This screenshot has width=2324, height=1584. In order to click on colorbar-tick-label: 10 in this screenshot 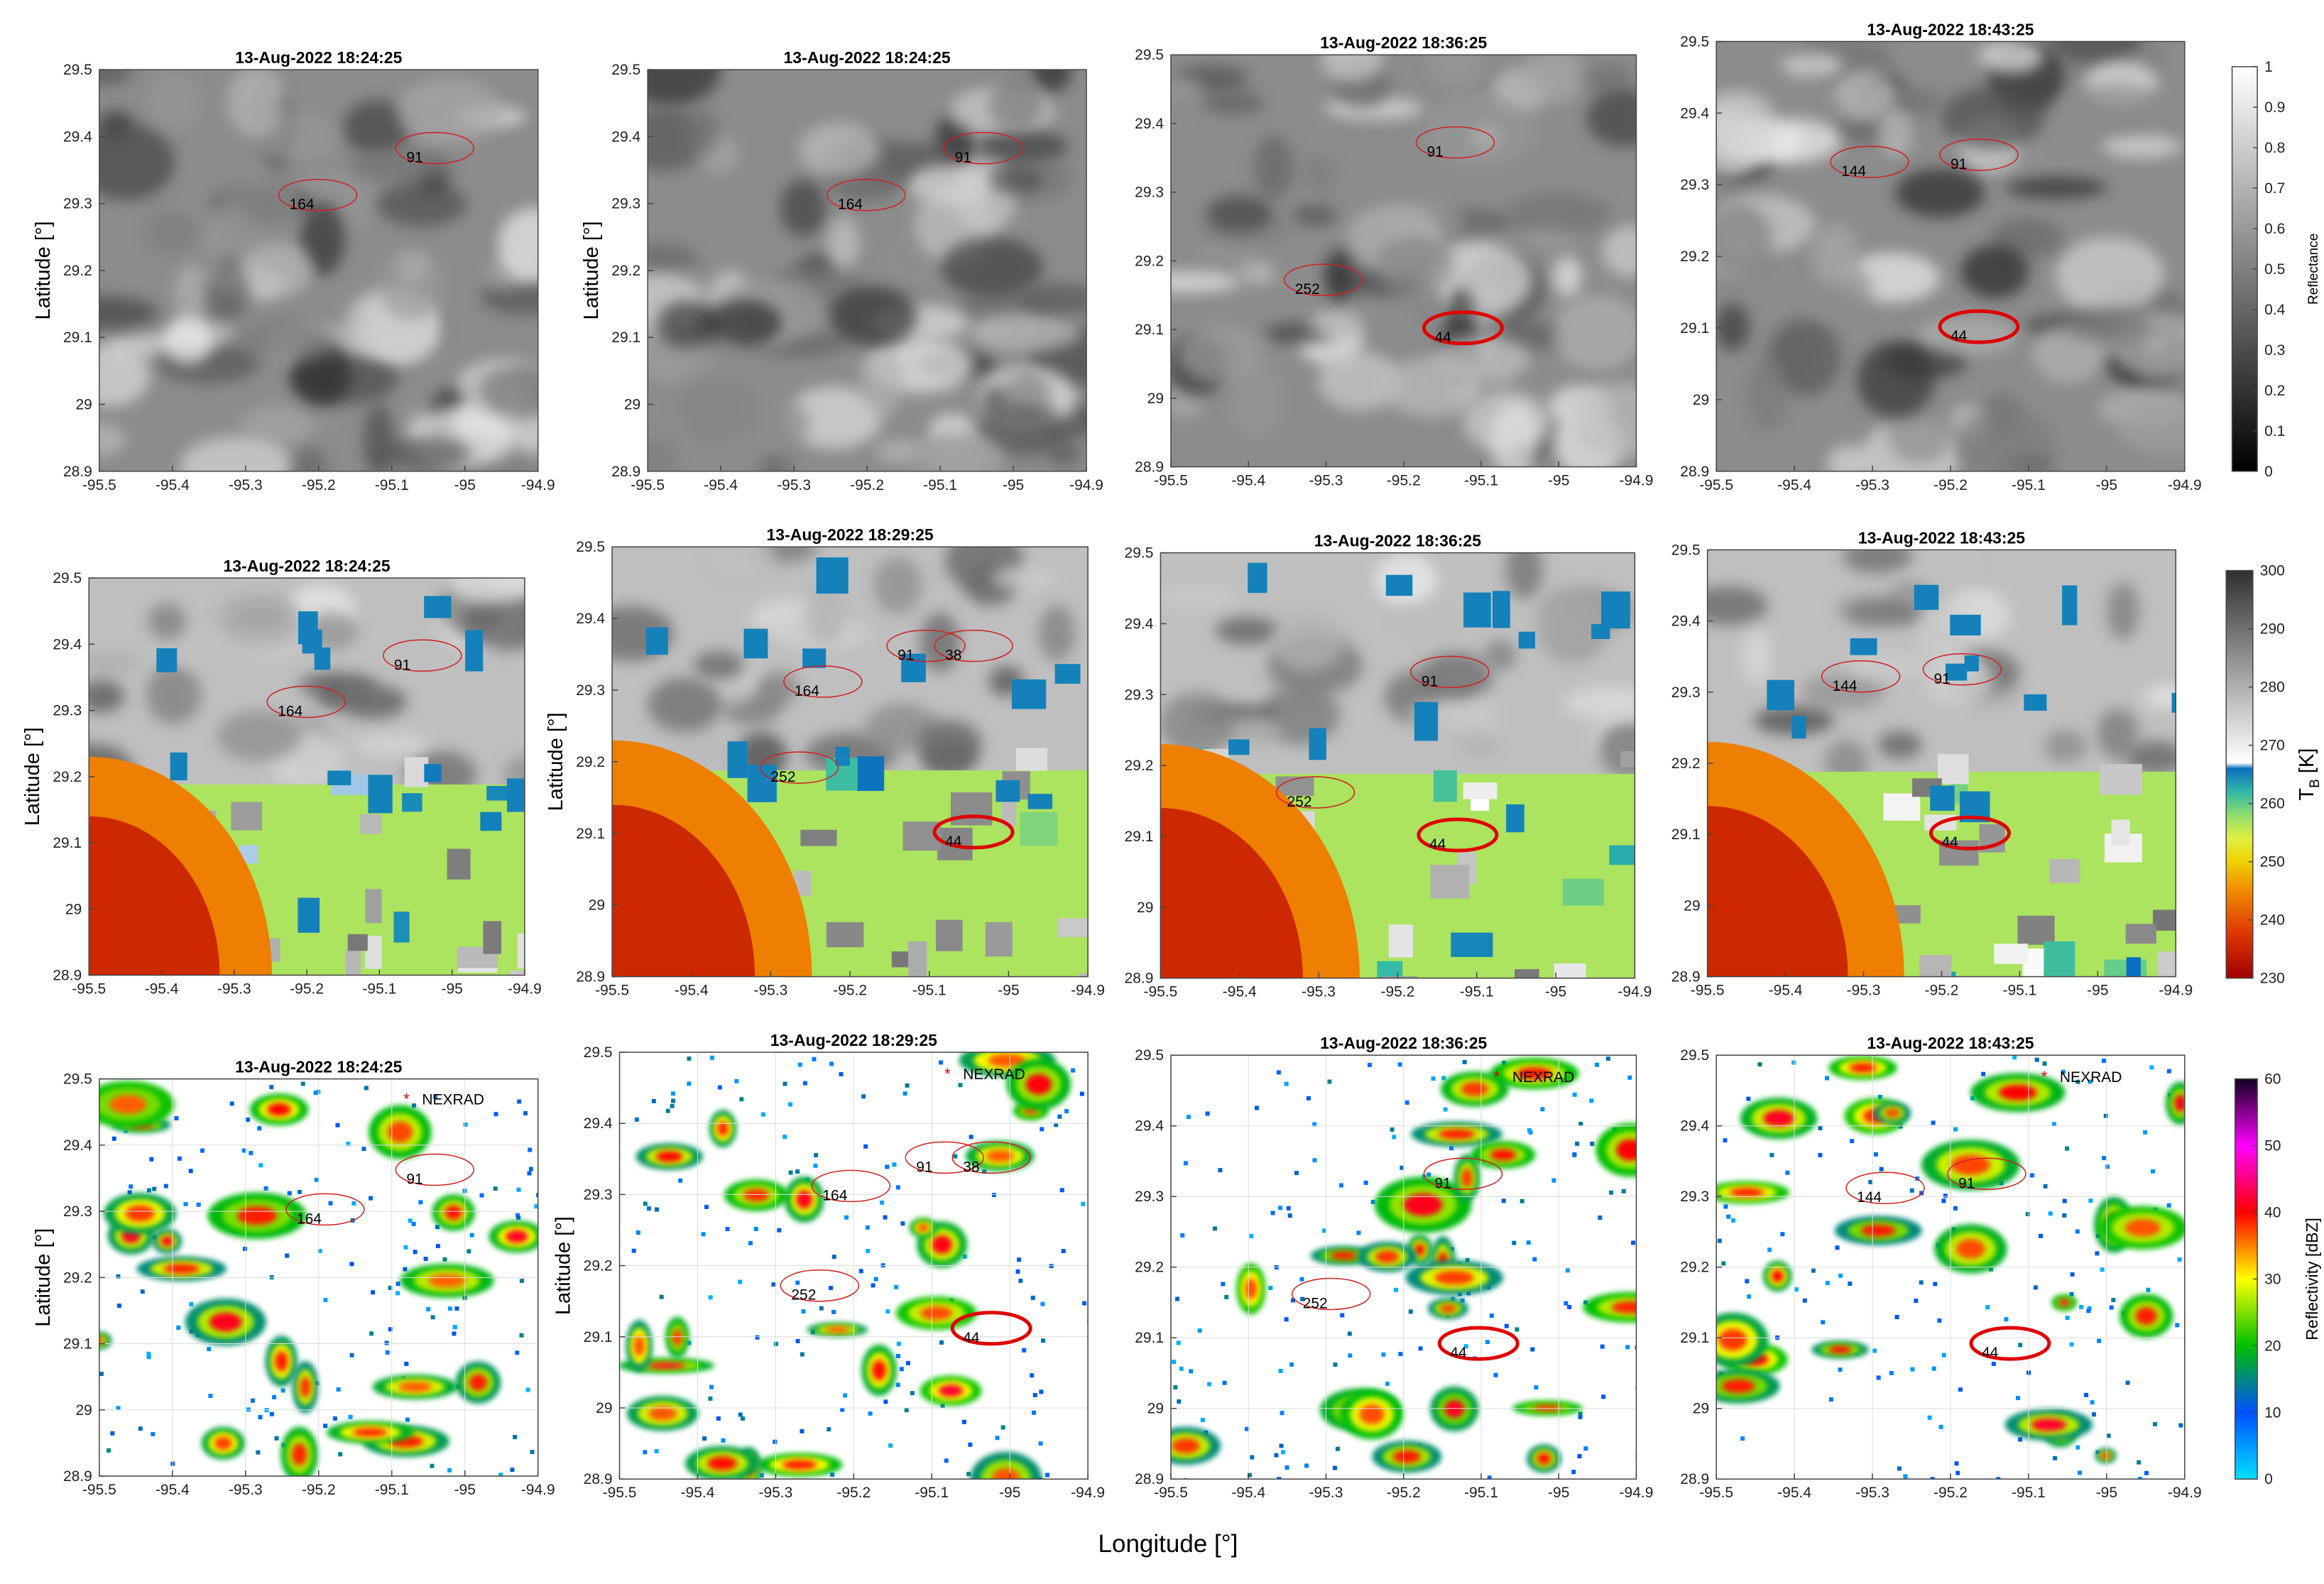, I will do `click(2272, 1412)`.